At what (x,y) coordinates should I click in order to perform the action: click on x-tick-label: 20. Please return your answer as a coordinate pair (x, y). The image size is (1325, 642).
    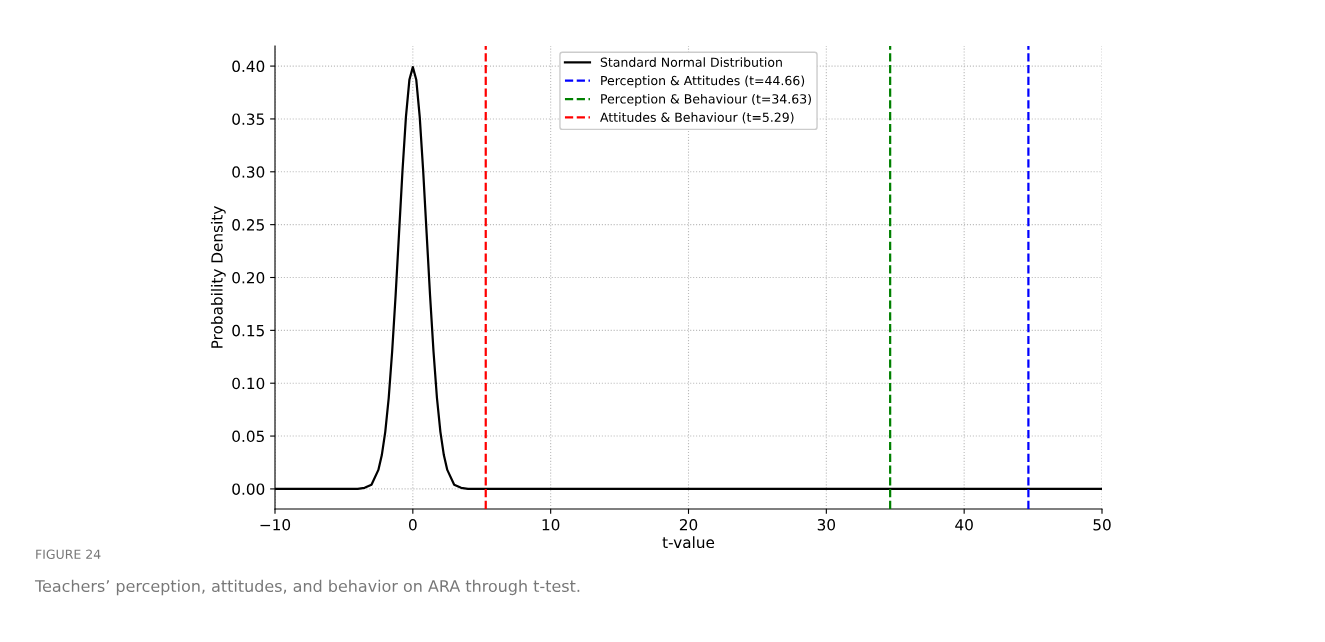
    Looking at the image, I should click on (688, 524).